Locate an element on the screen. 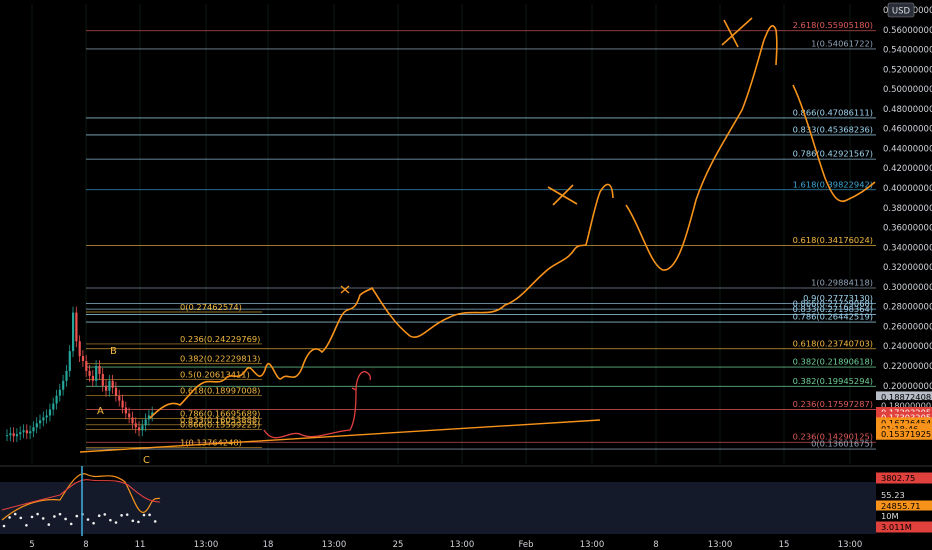  y-tick-label: 0.24000000 is located at coordinates (907, 347).